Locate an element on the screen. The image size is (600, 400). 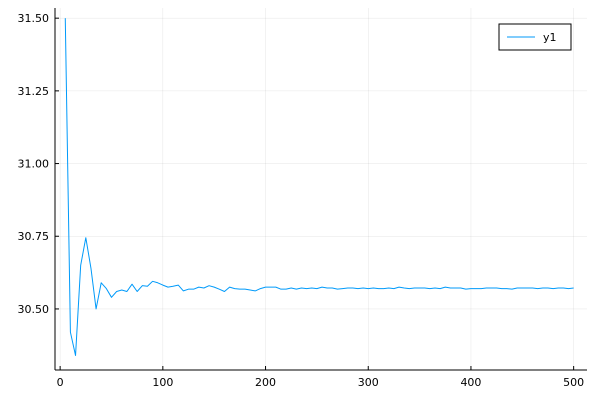
y-tick-label: 31.50 is located at coordinates (34, 18).